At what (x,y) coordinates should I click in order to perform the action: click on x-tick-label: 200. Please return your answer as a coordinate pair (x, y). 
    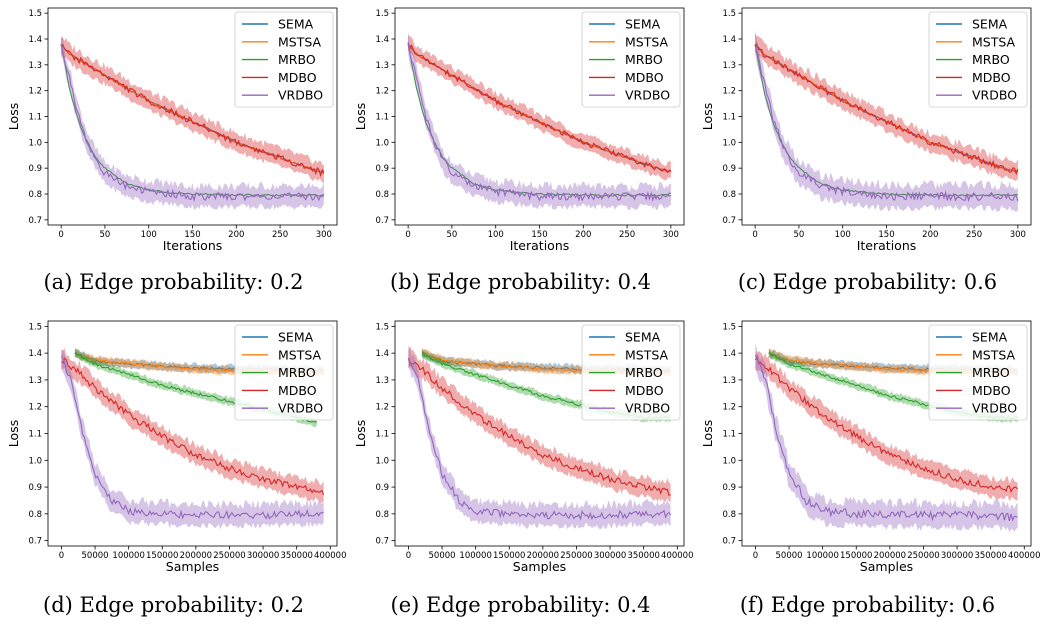
    Looking at the image, I should click on (583, 235).